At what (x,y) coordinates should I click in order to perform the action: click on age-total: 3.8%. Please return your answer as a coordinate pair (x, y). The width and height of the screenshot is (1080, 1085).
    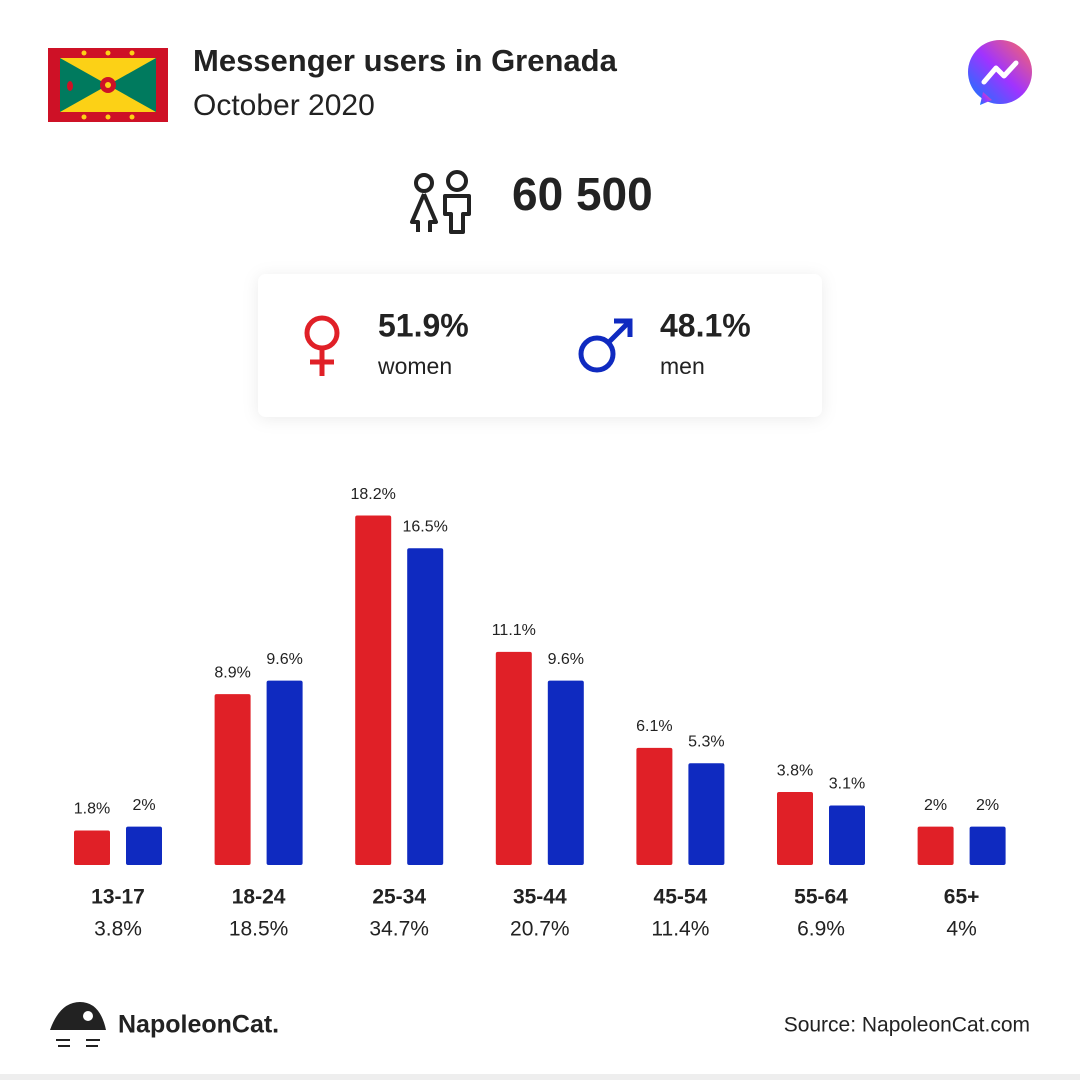
    Looking at the image, I should click on (118, 929).